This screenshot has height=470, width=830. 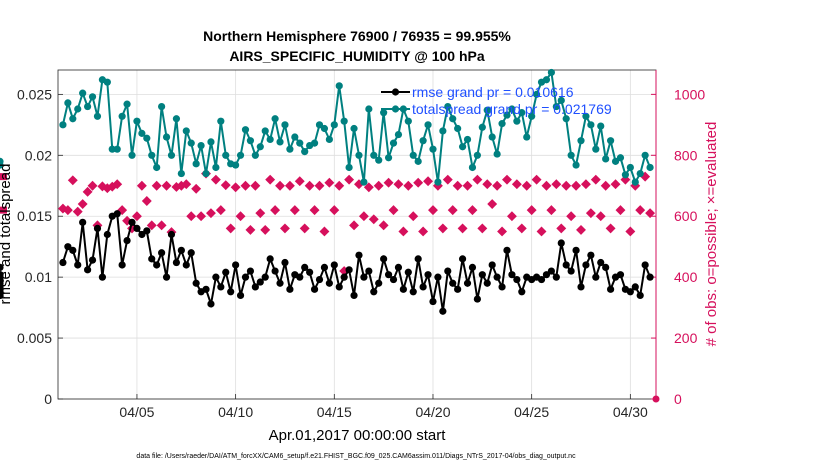 What do you see at coordinates (48, 399) in the screenshot?
I see `y-left-tick-label: 0` at bounding box center [48, 399].